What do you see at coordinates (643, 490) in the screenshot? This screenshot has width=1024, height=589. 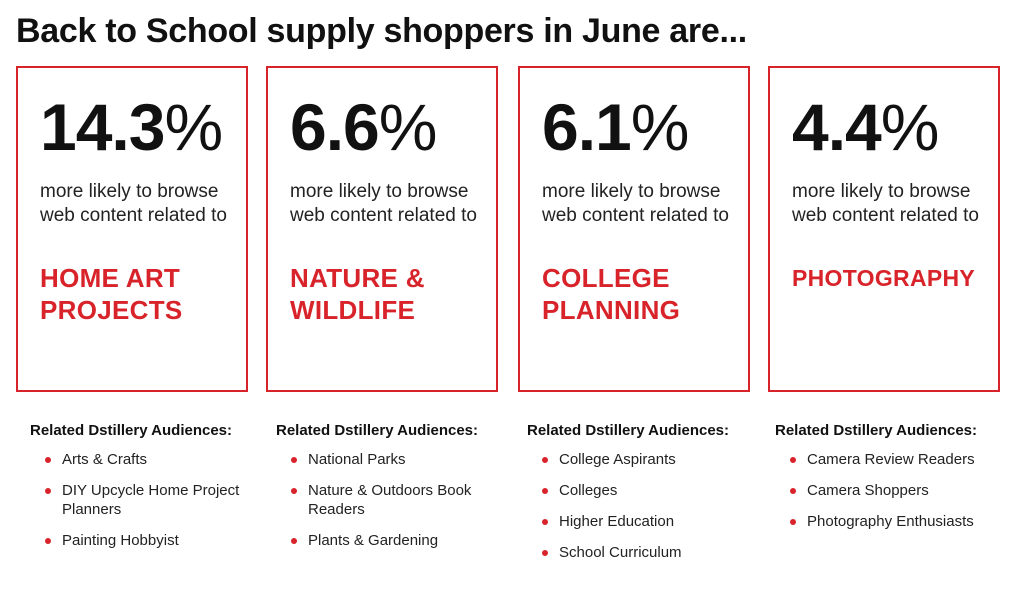 I see `list-item: Colleges` at bounding box center [643, 490].